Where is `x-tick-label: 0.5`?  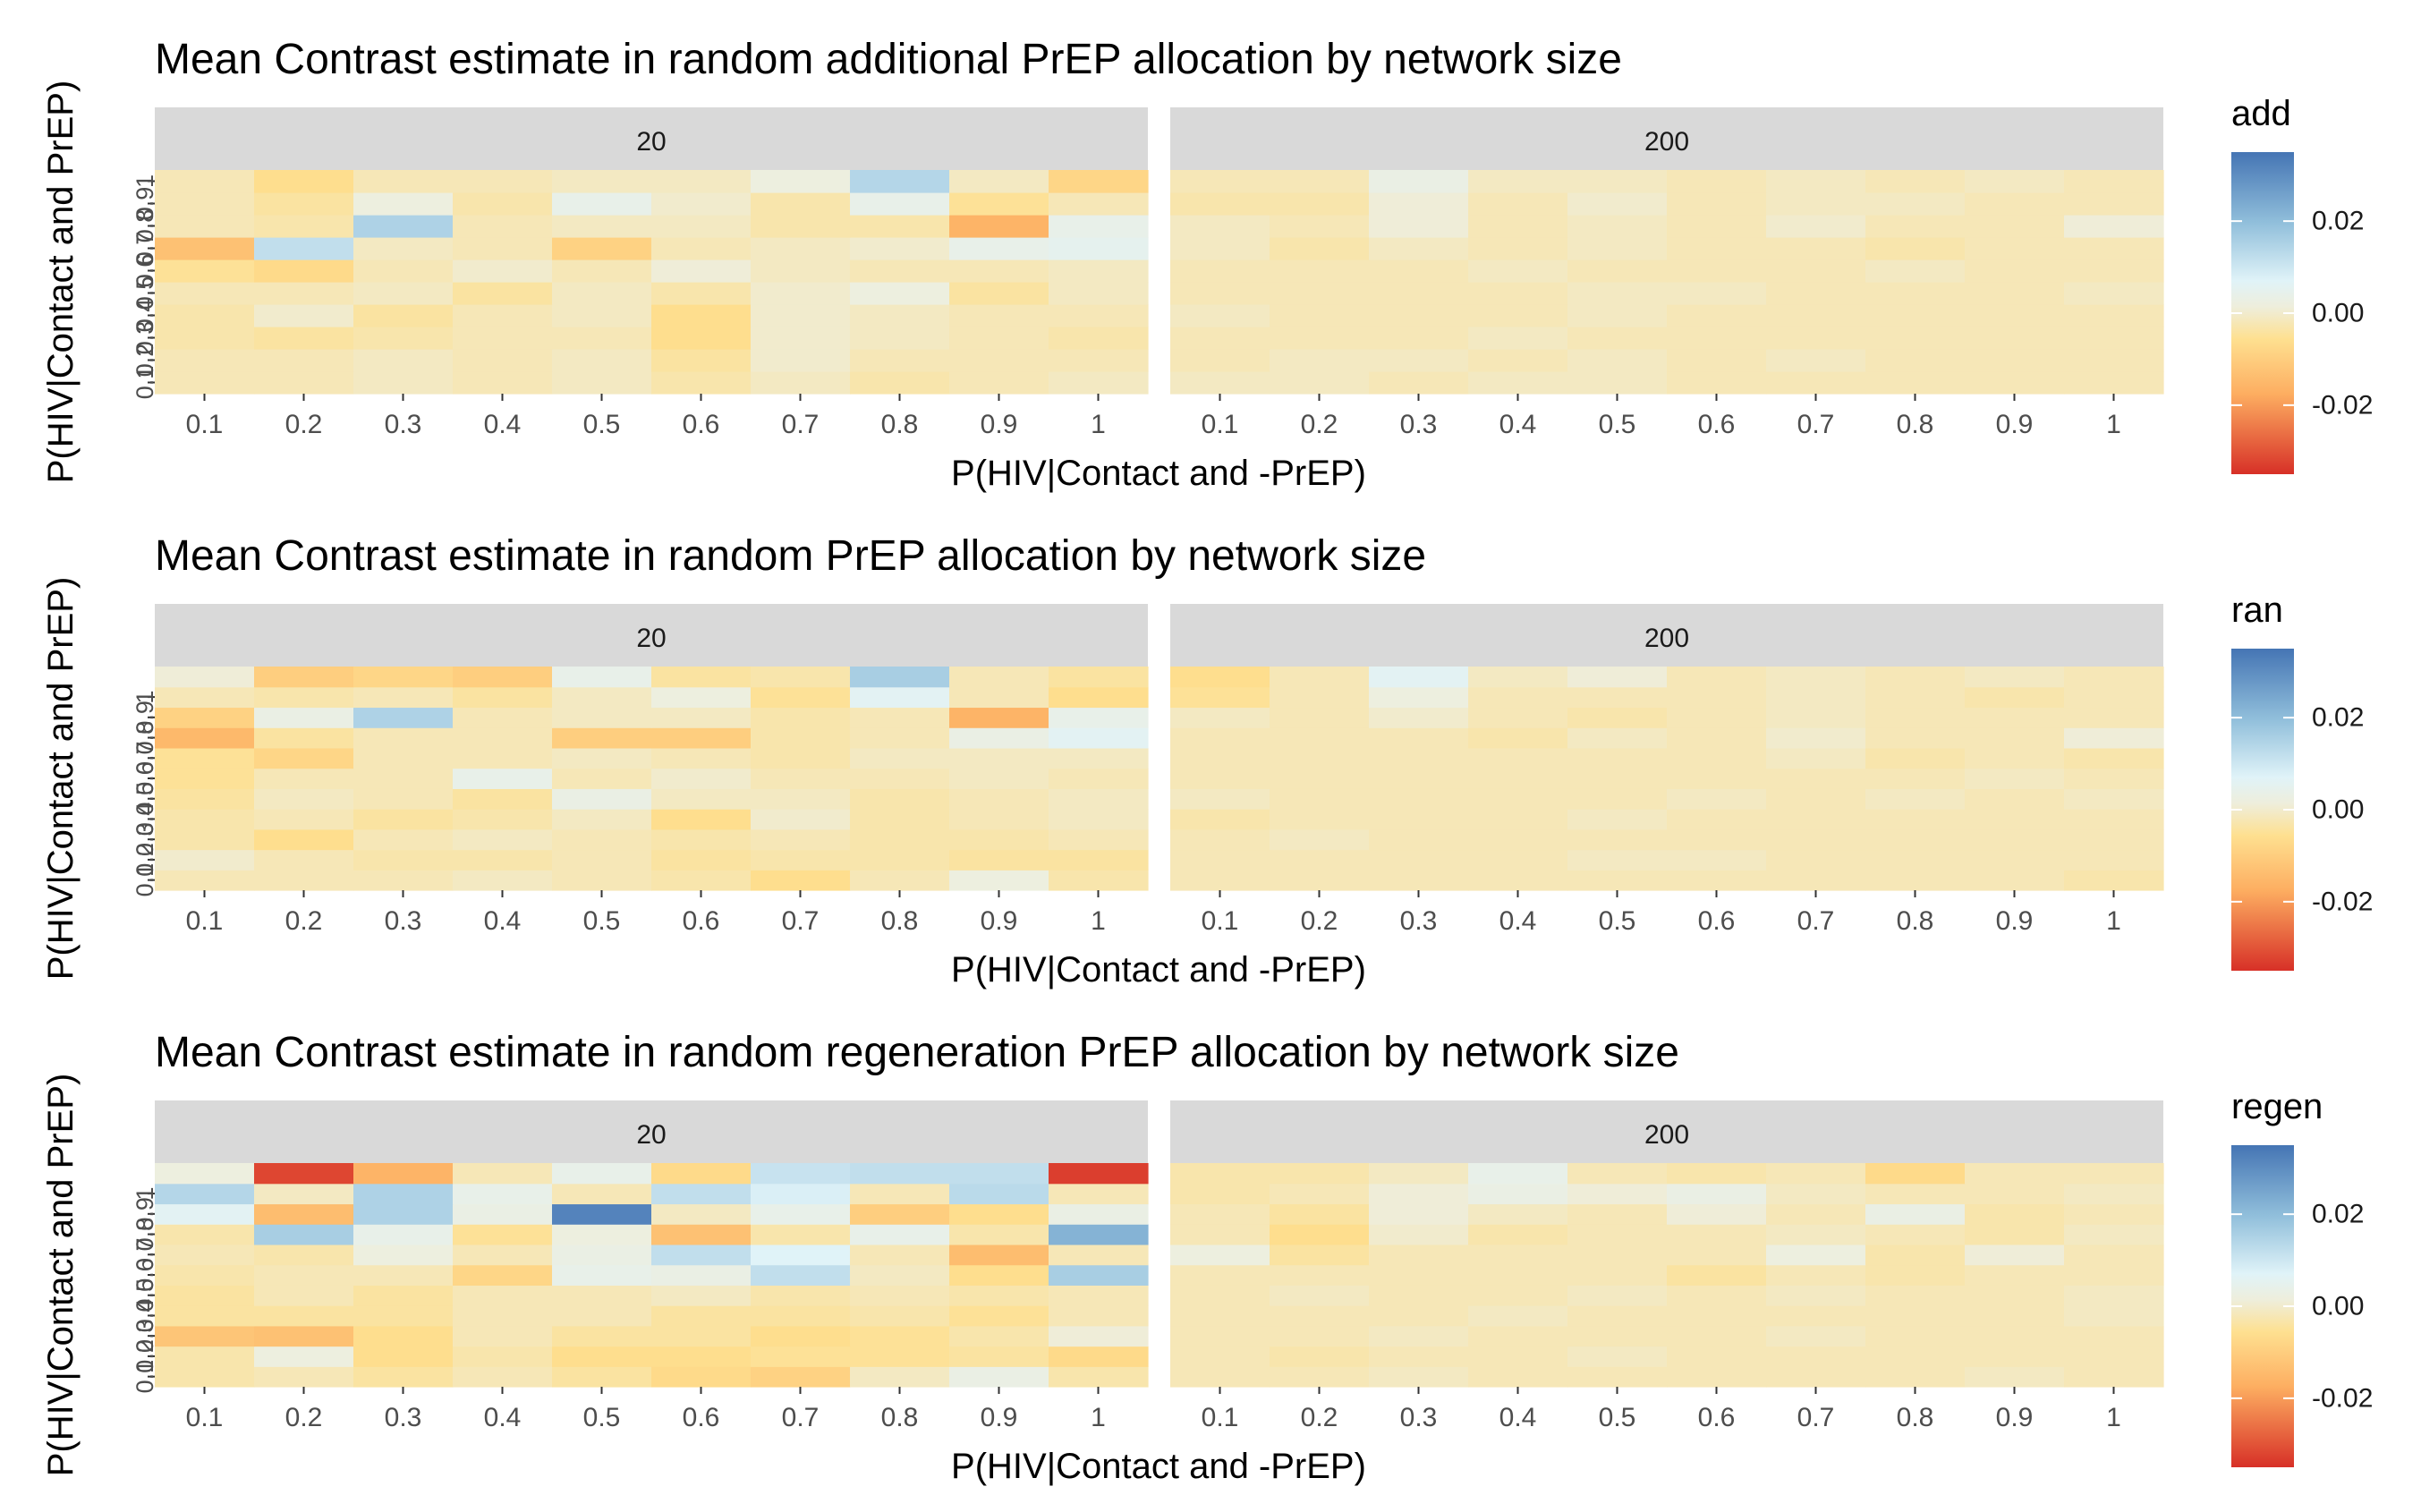 x-tick-label: 0.5 is located at coordinates (1617, 1417).